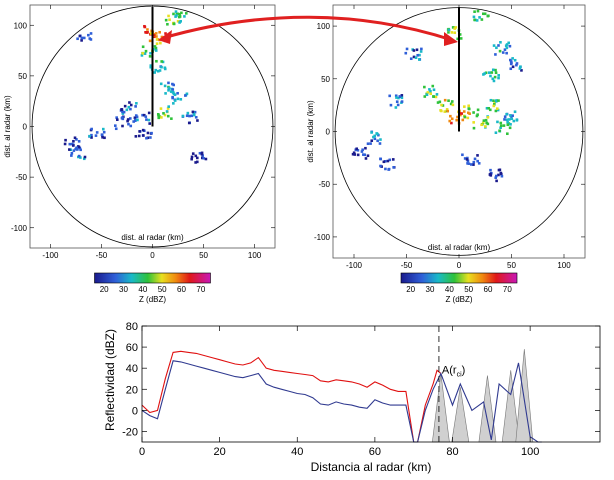 This screenshot has width=614, height=480. I want to click on ppi-left-colorbar, so click(152, 278).